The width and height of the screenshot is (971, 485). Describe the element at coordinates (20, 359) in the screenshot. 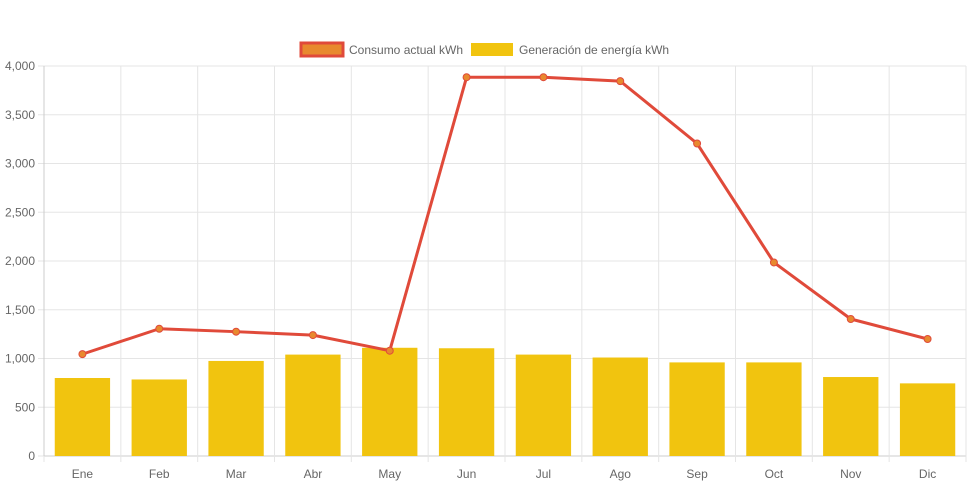

I see `y-tick-label: 1,000` at that location.